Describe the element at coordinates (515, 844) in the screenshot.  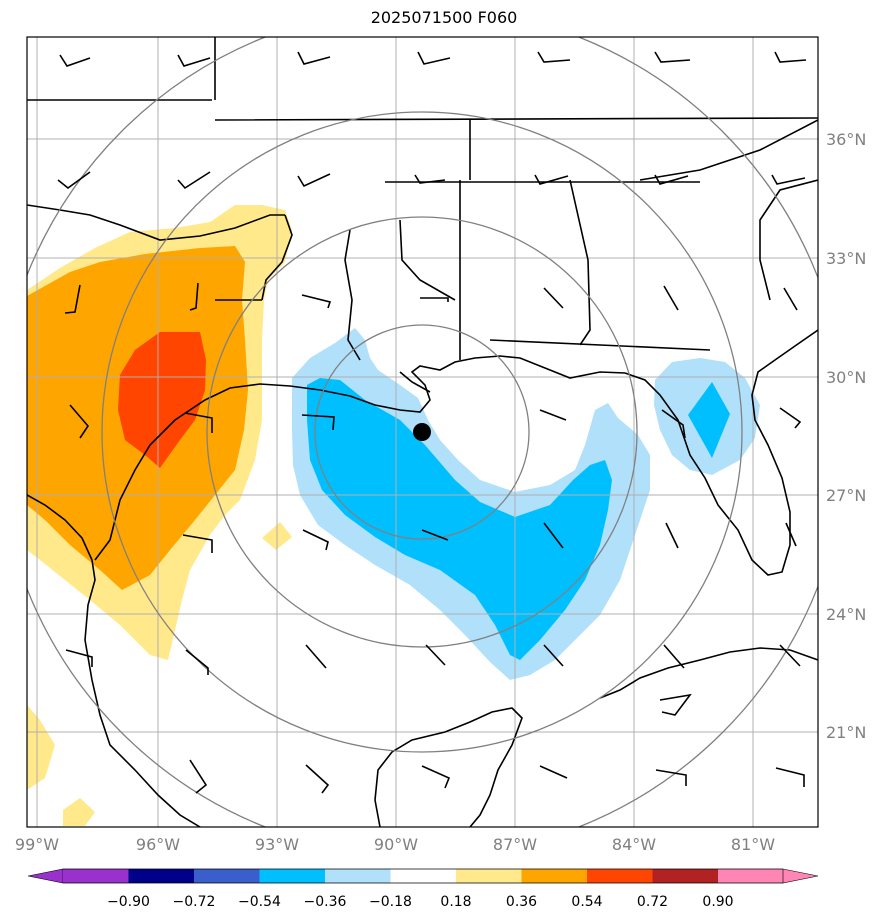
I see `lon-label: 87°W` at that location.